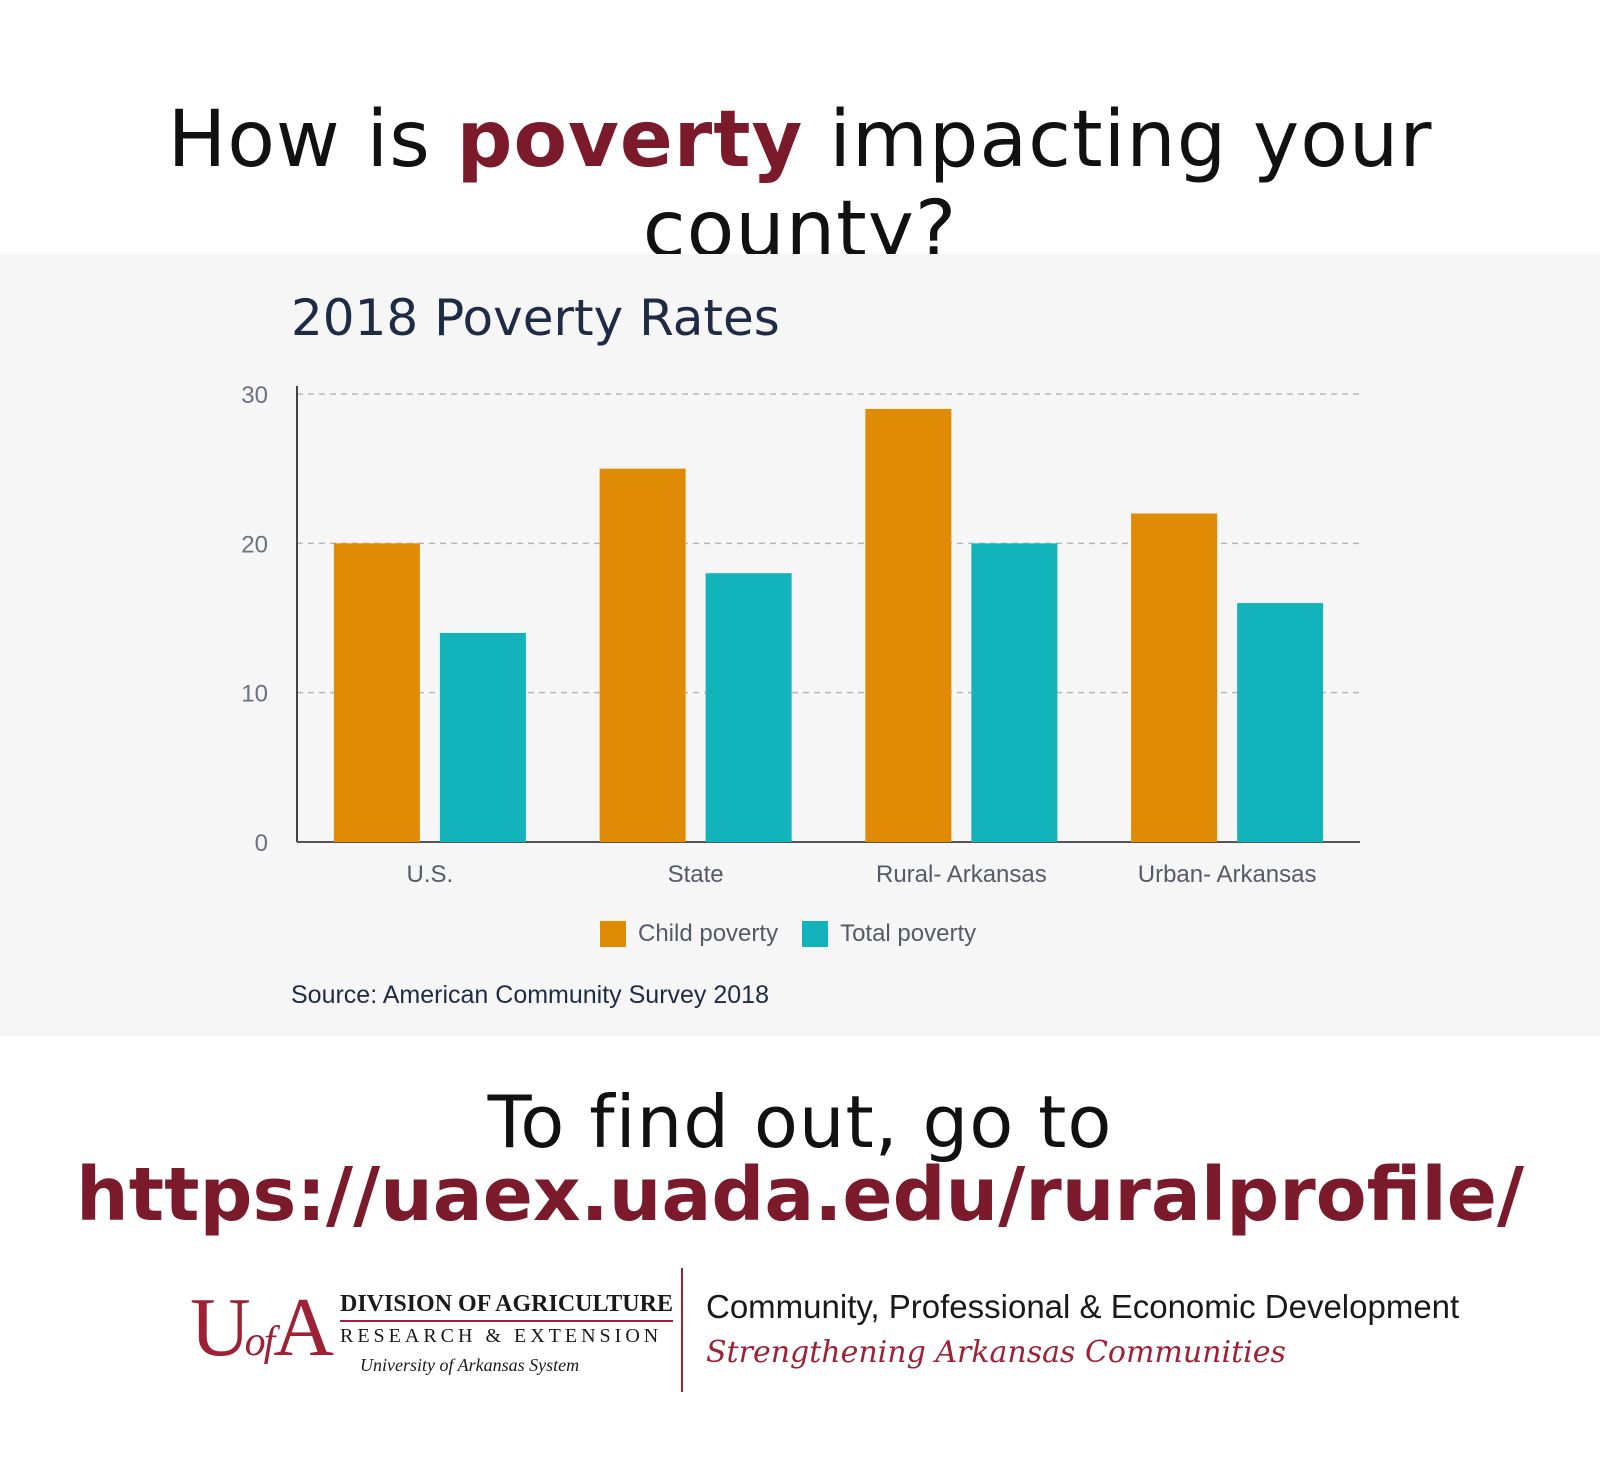  Describe the element at coordinates (535, 318) in the screenshot. I see `chart-title: 2018 Poverty Rates` at that location.